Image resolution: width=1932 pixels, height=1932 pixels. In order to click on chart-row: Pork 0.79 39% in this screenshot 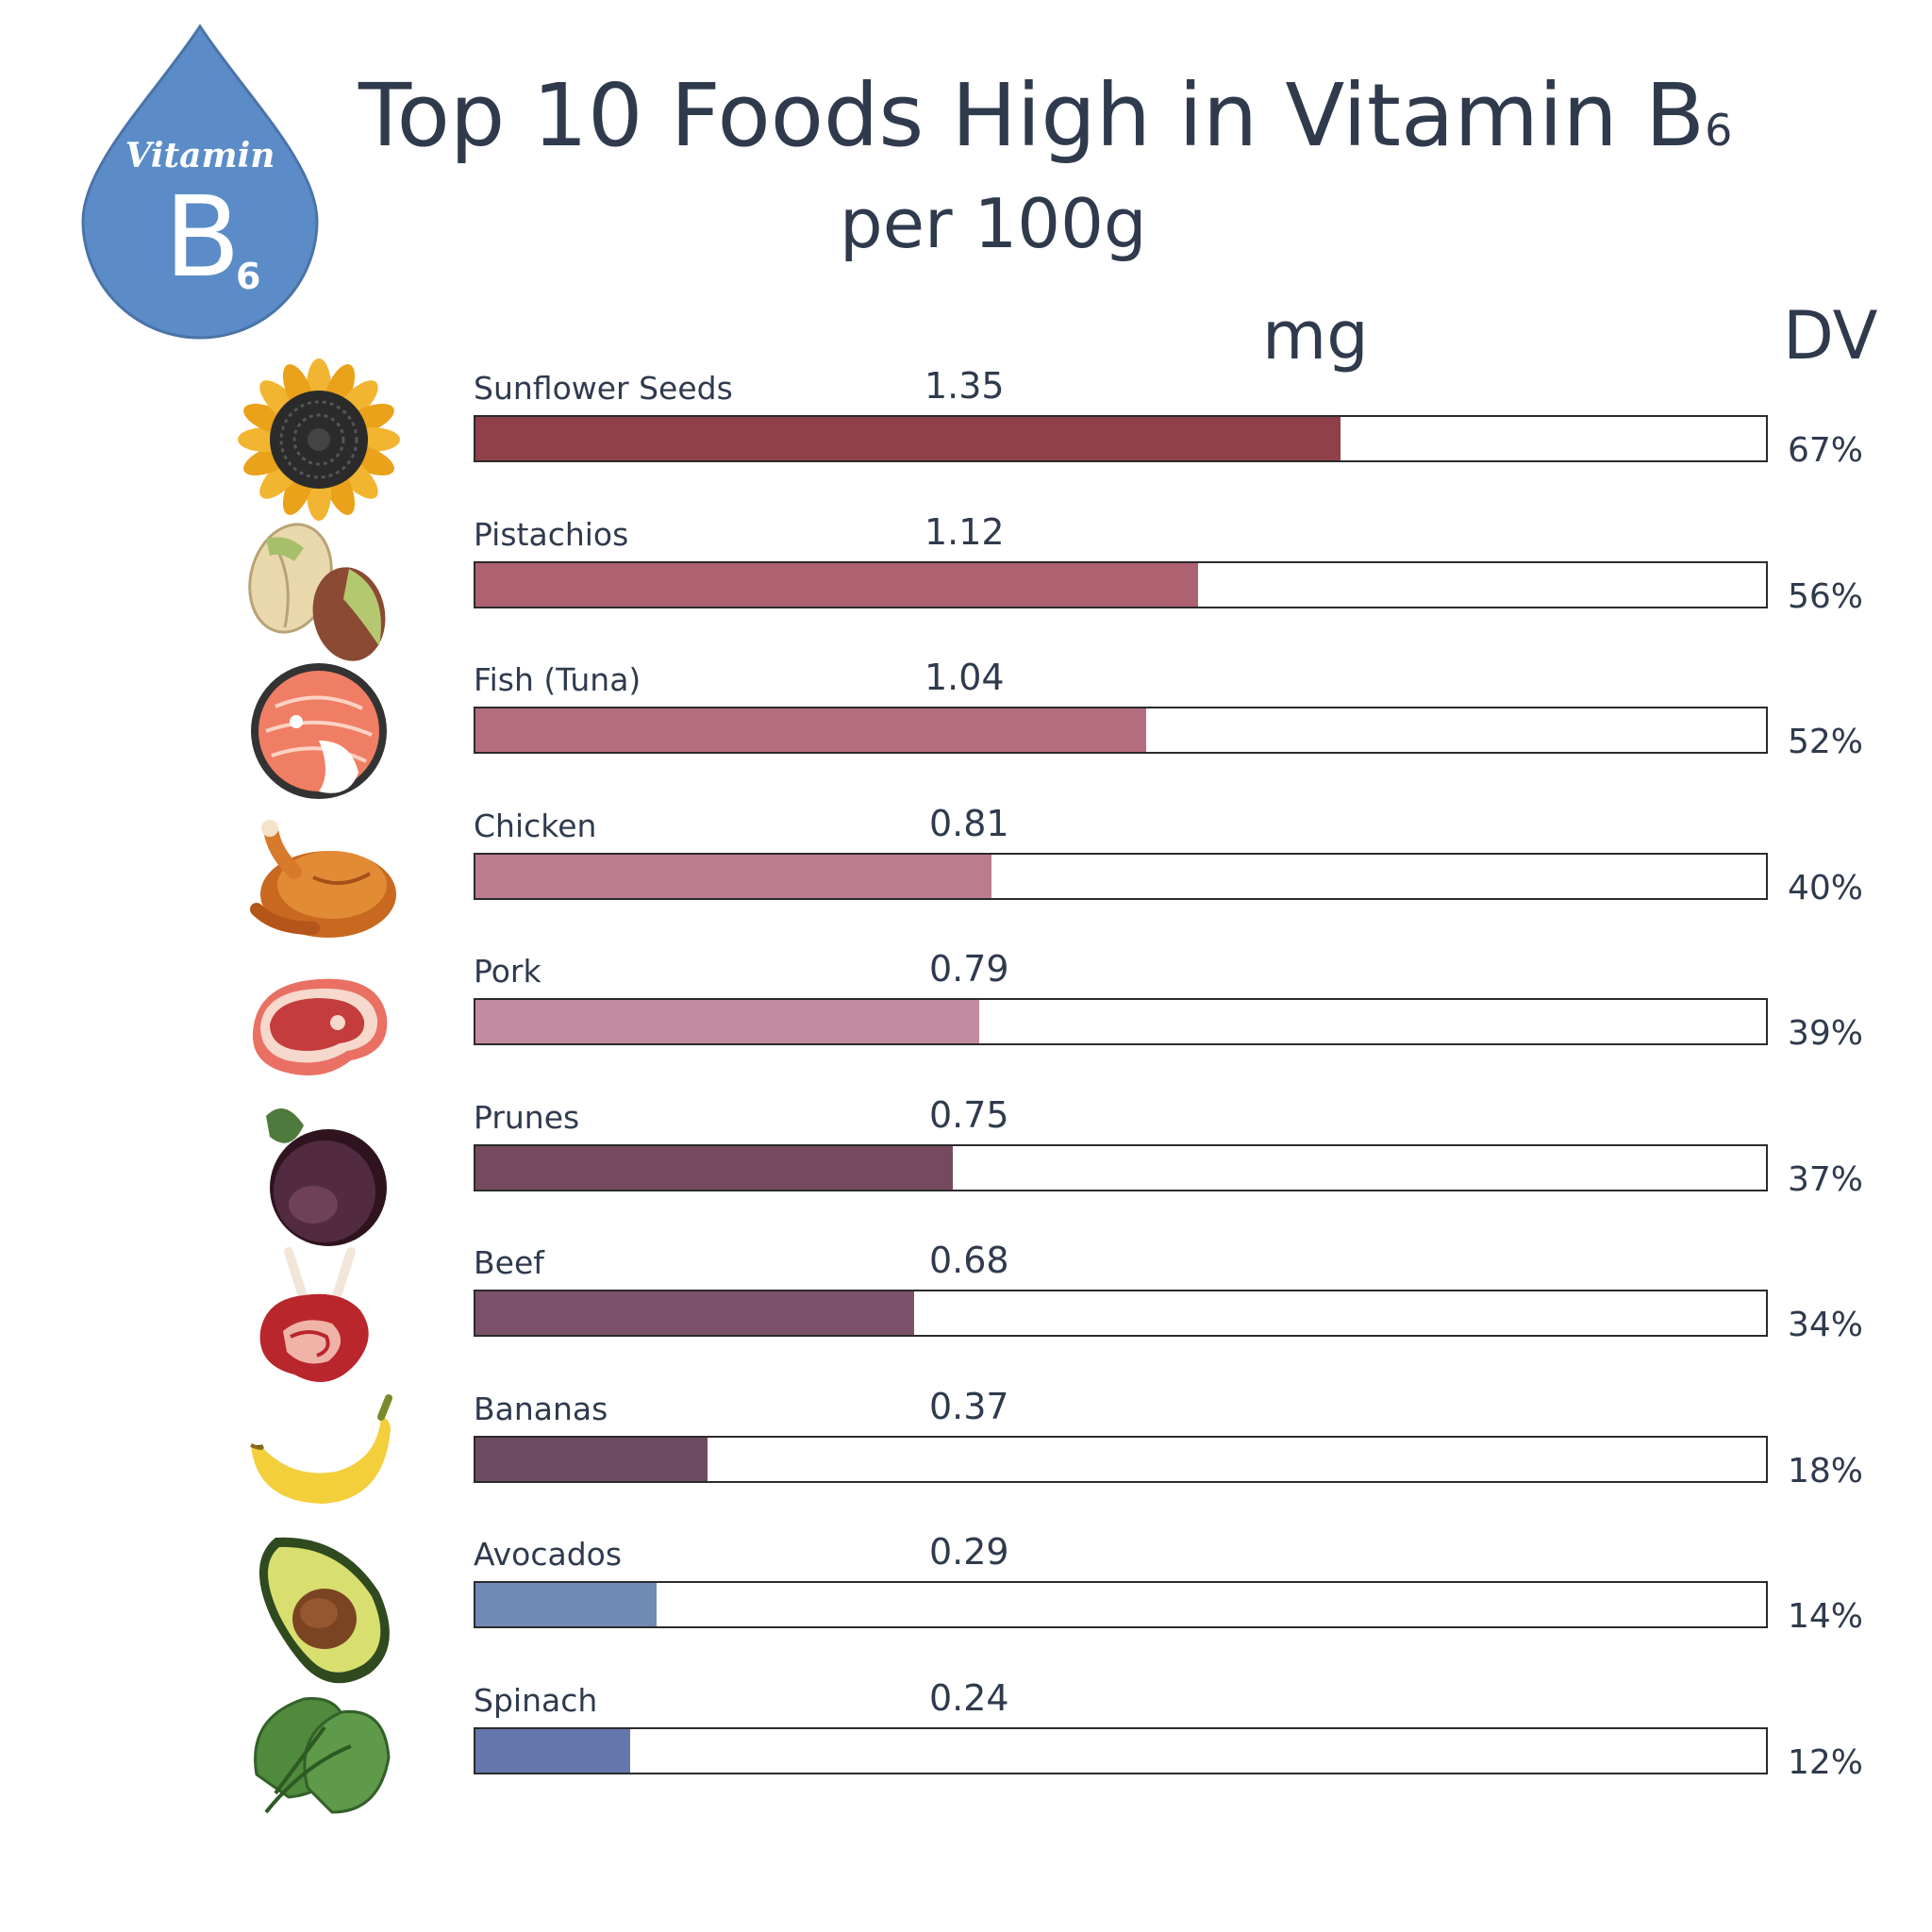, I will do `click(966, 1045)`.